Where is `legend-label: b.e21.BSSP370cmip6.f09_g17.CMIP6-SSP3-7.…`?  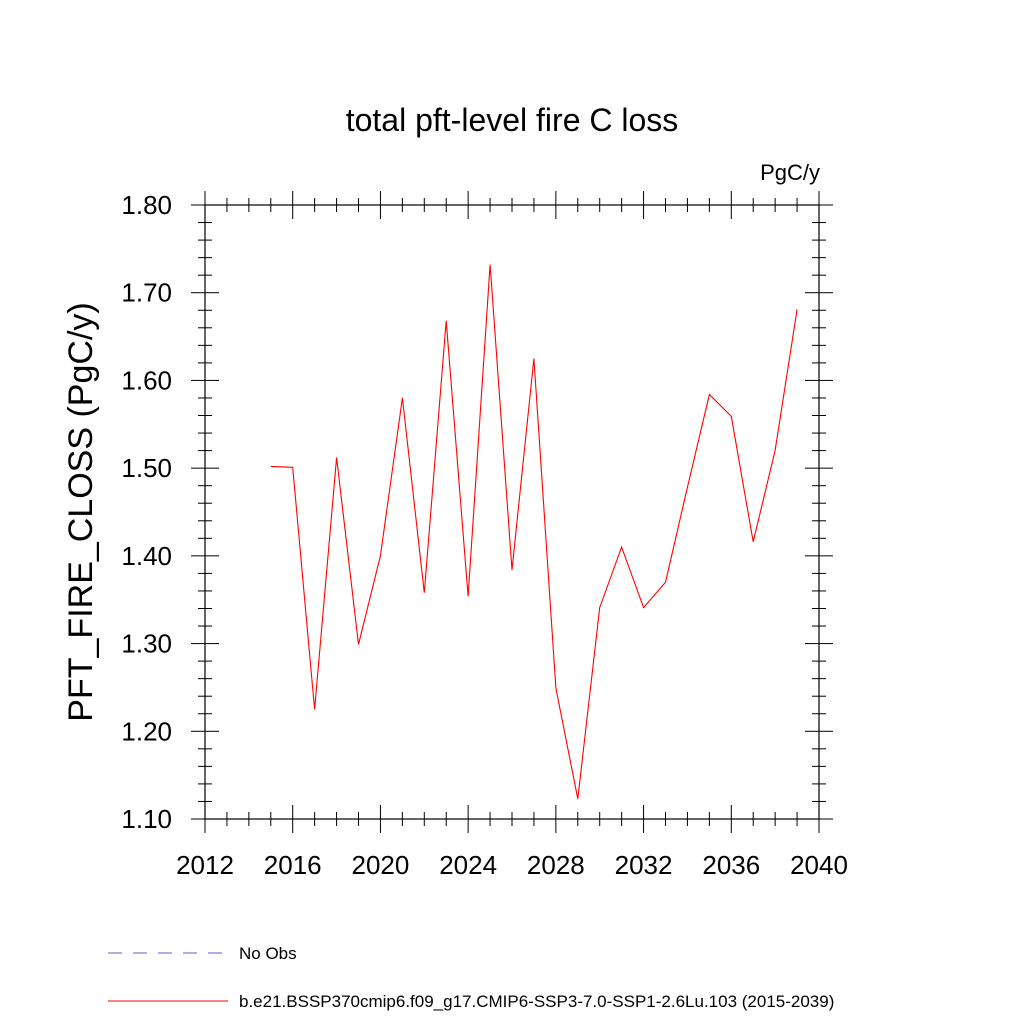
legend-label: b.e21.BSSP370cmip6.f09_g17.CMIP6-SSP3-7.… is located at coordinates (536, 1001).